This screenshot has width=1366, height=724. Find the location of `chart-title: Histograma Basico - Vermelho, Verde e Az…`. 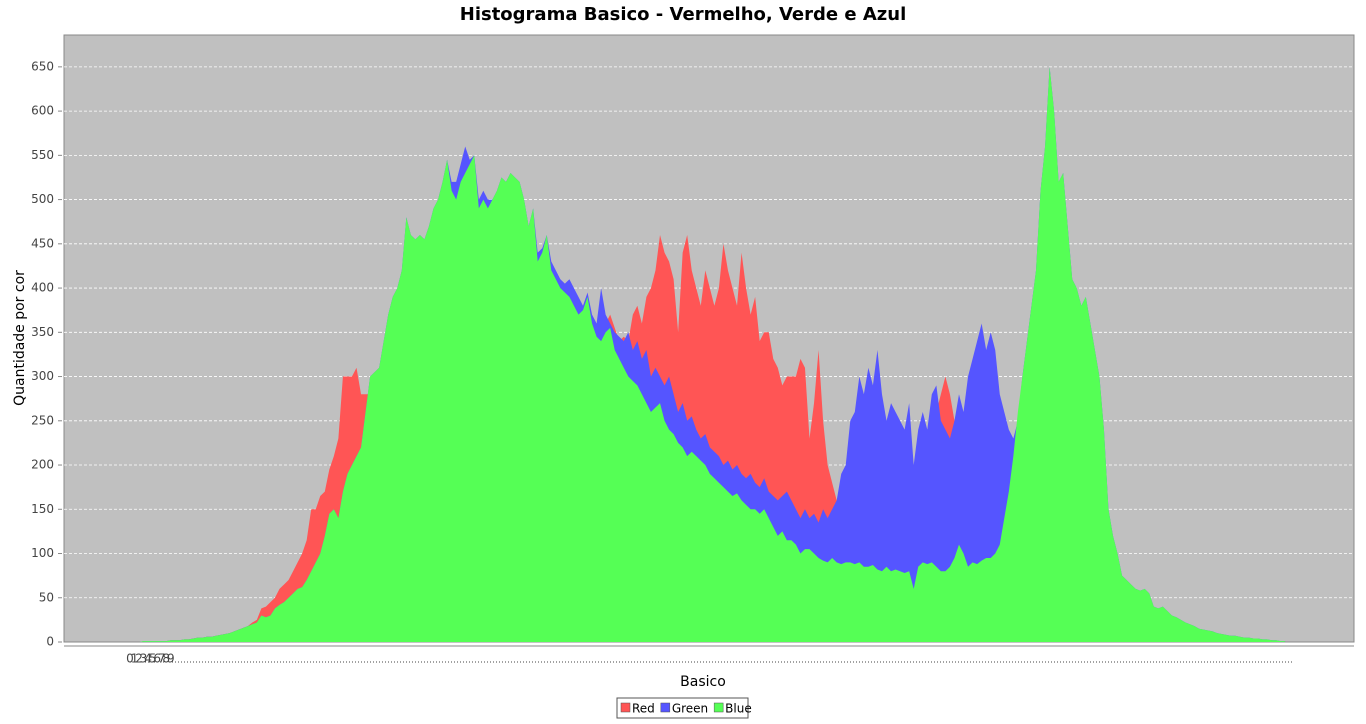

chart-title: Histograma Basico - Vermelho, Verde e Az… is located at coordinates (683, 14).